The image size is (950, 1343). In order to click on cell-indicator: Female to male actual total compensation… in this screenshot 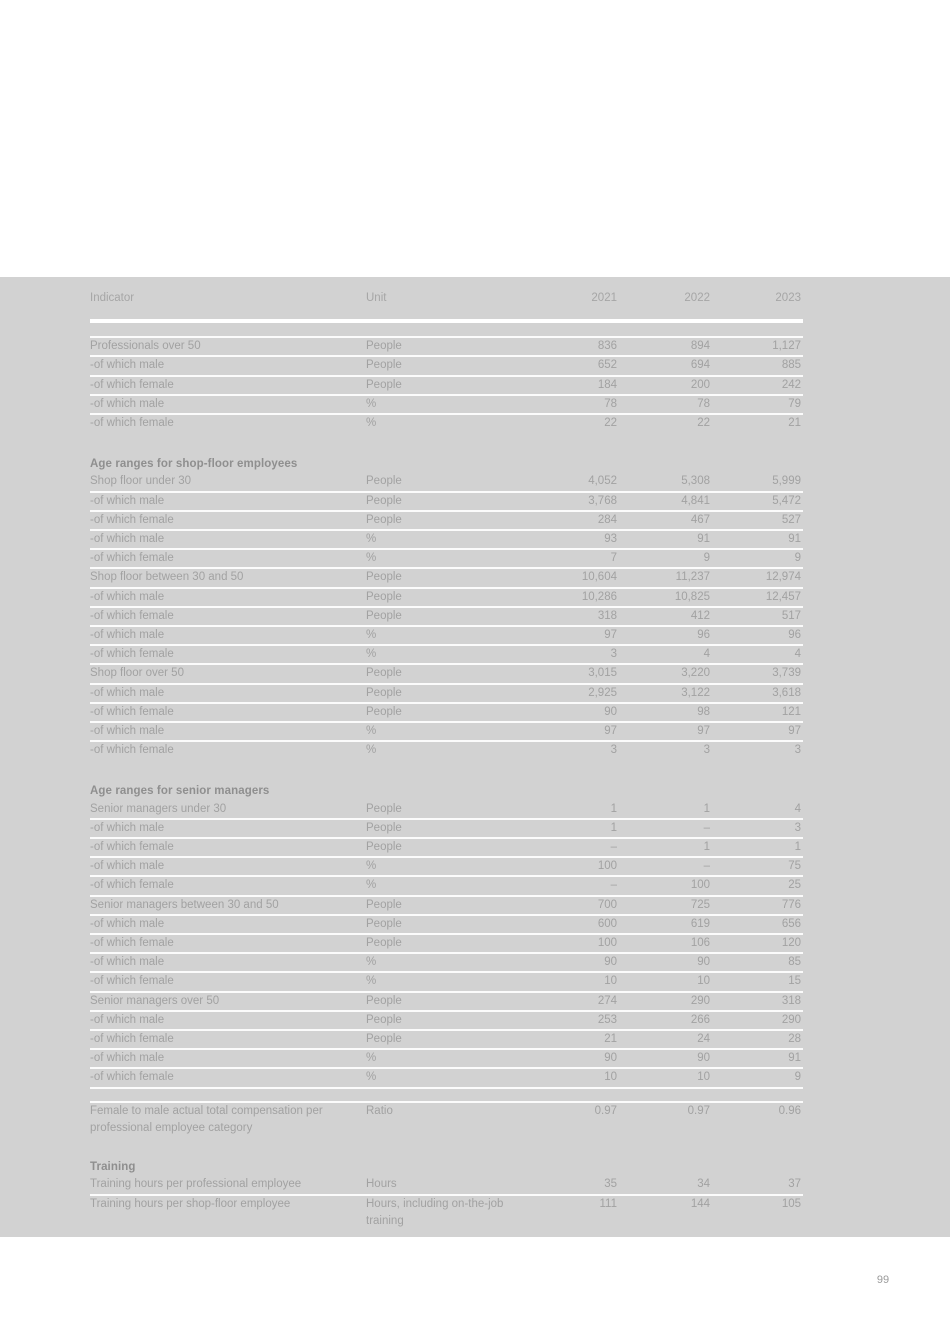, I will do `click(206, 1119)`.